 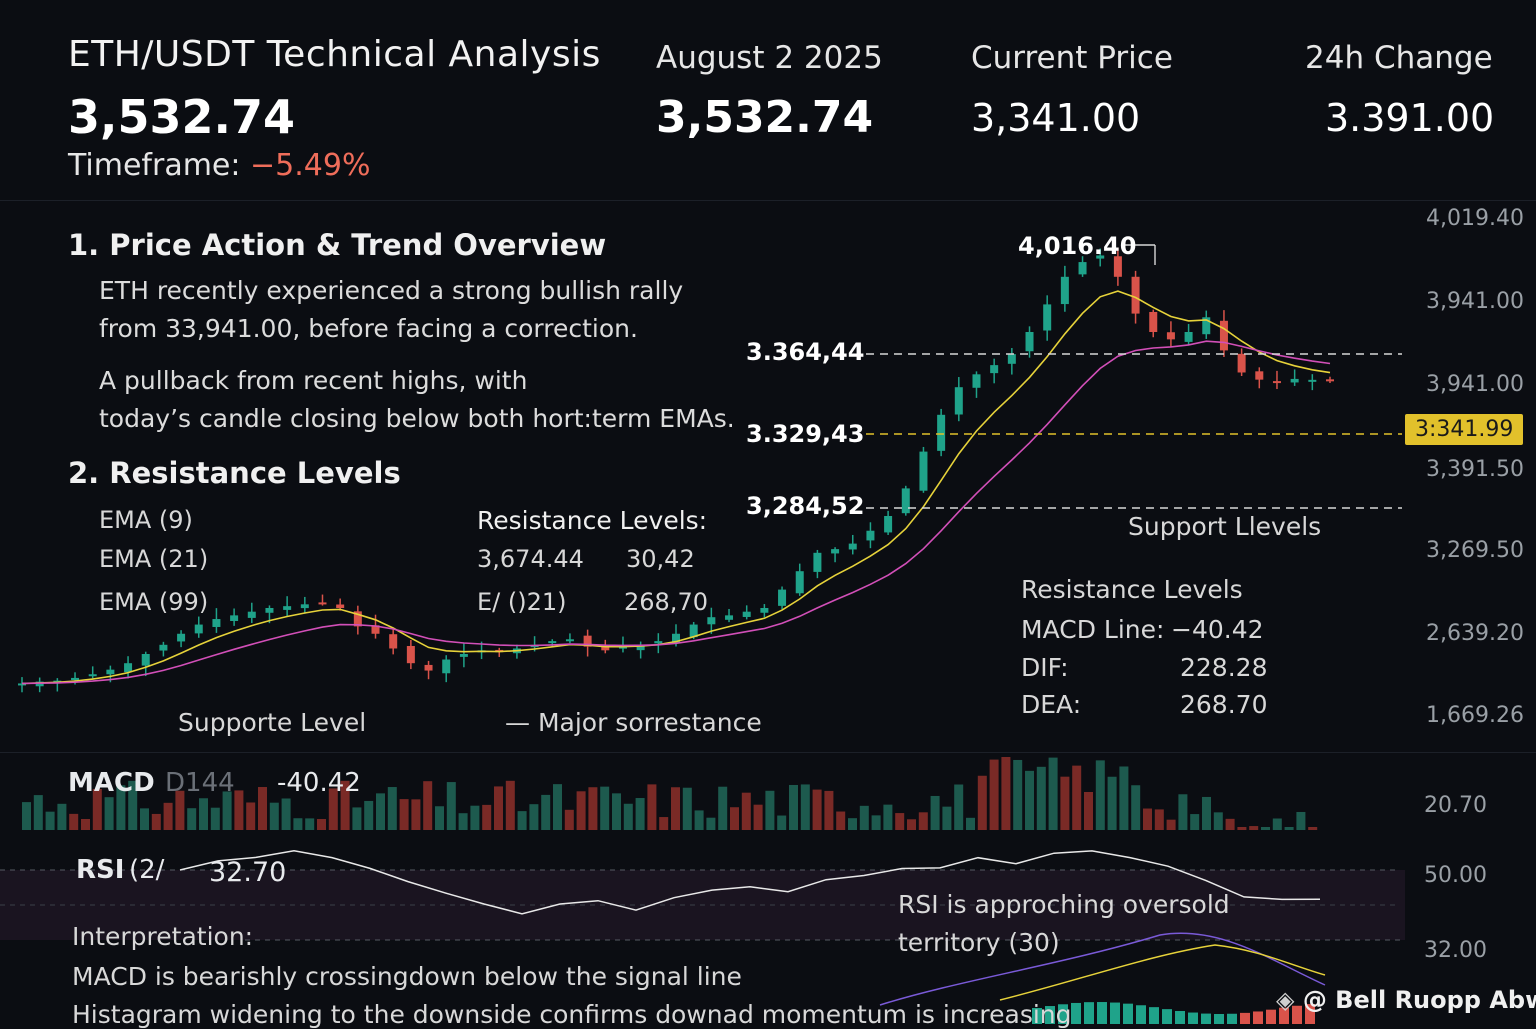 What do you see at coordinates (1406, 1000) in the screenshot?
I see `watermark: ◈ @ Bell Ruopp Abwu` at bounding box center [1406, 1000].